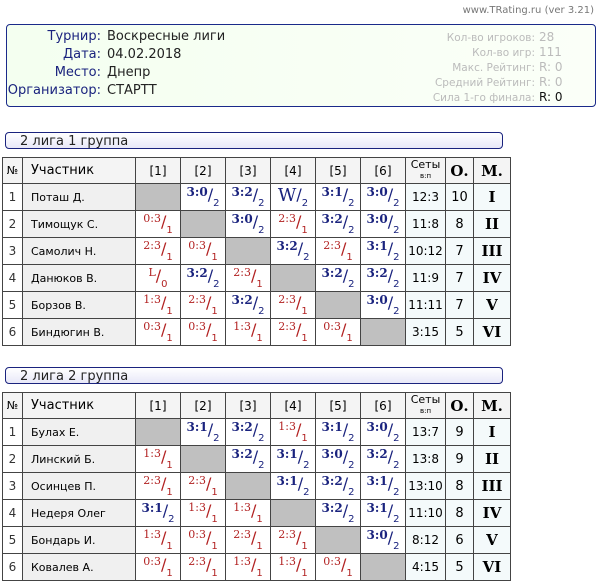 The width and height of the screenshot is (600, 581). What do you see at coordinates (518, 67) in the screenshot?
I see `stat-row: Макс. Рейтинг: R: 0` at bounding box center [518, 67].